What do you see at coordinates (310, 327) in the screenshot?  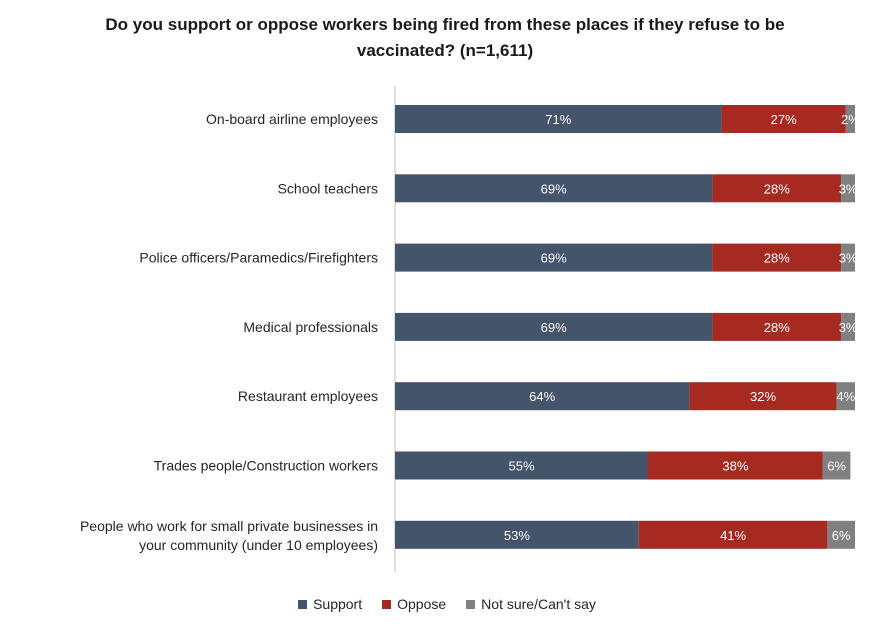 I see `category-label: Medical professionals` at bounding box center [310, 327].